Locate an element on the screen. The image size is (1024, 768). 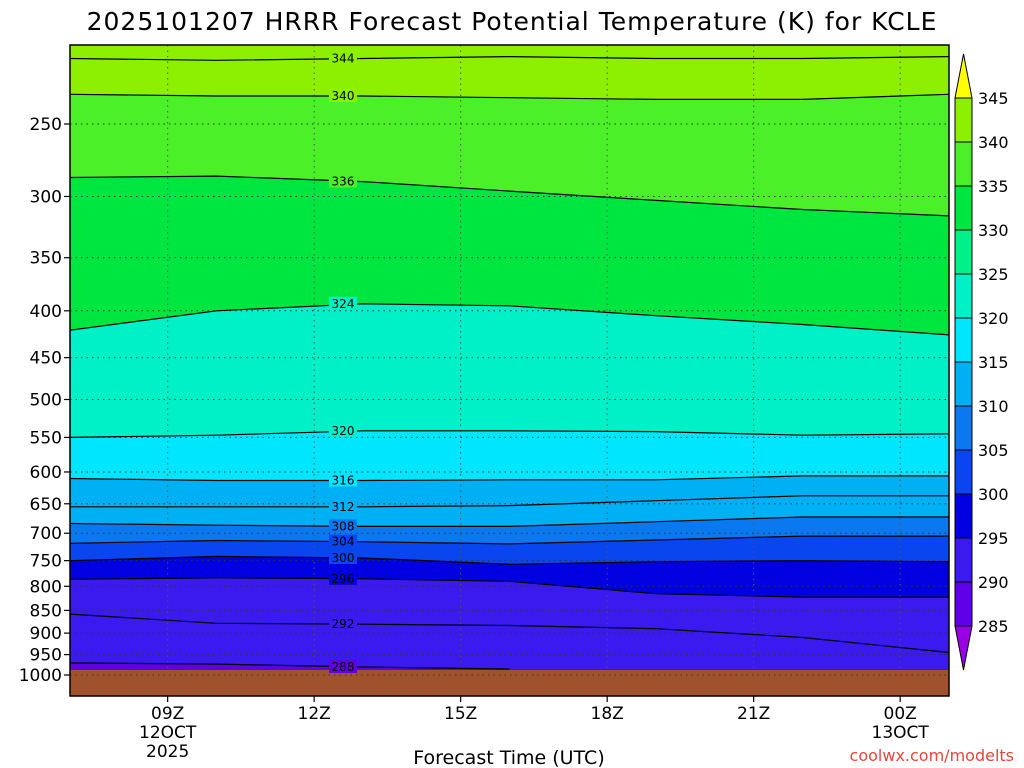
ground-fill is located at coordinates (509, 683).